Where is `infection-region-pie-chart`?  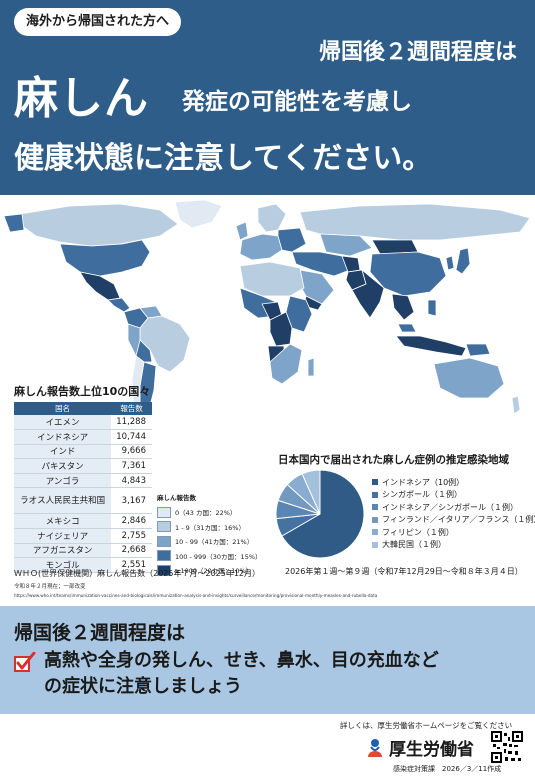
infection-region-pie-chart is located at coordinates (320, 514).